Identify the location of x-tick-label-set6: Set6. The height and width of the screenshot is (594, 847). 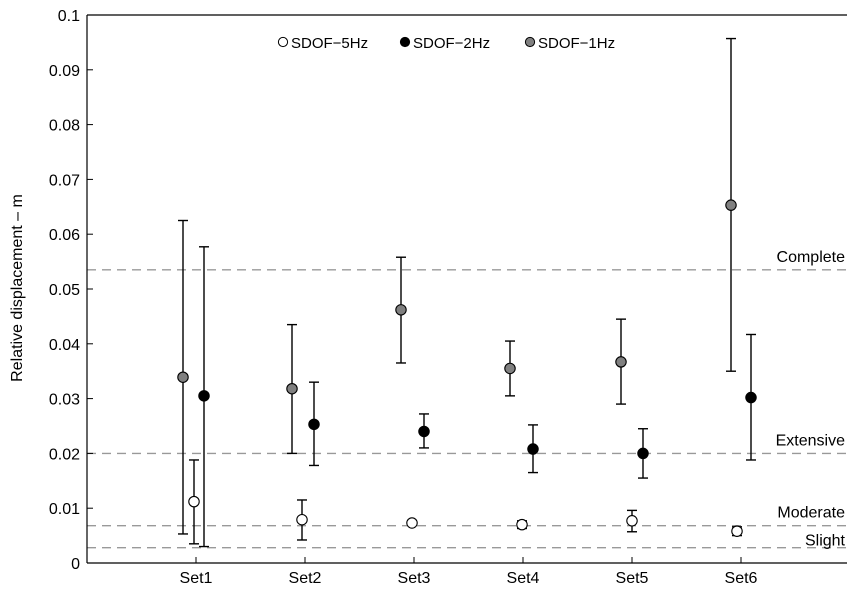
(741, 578).